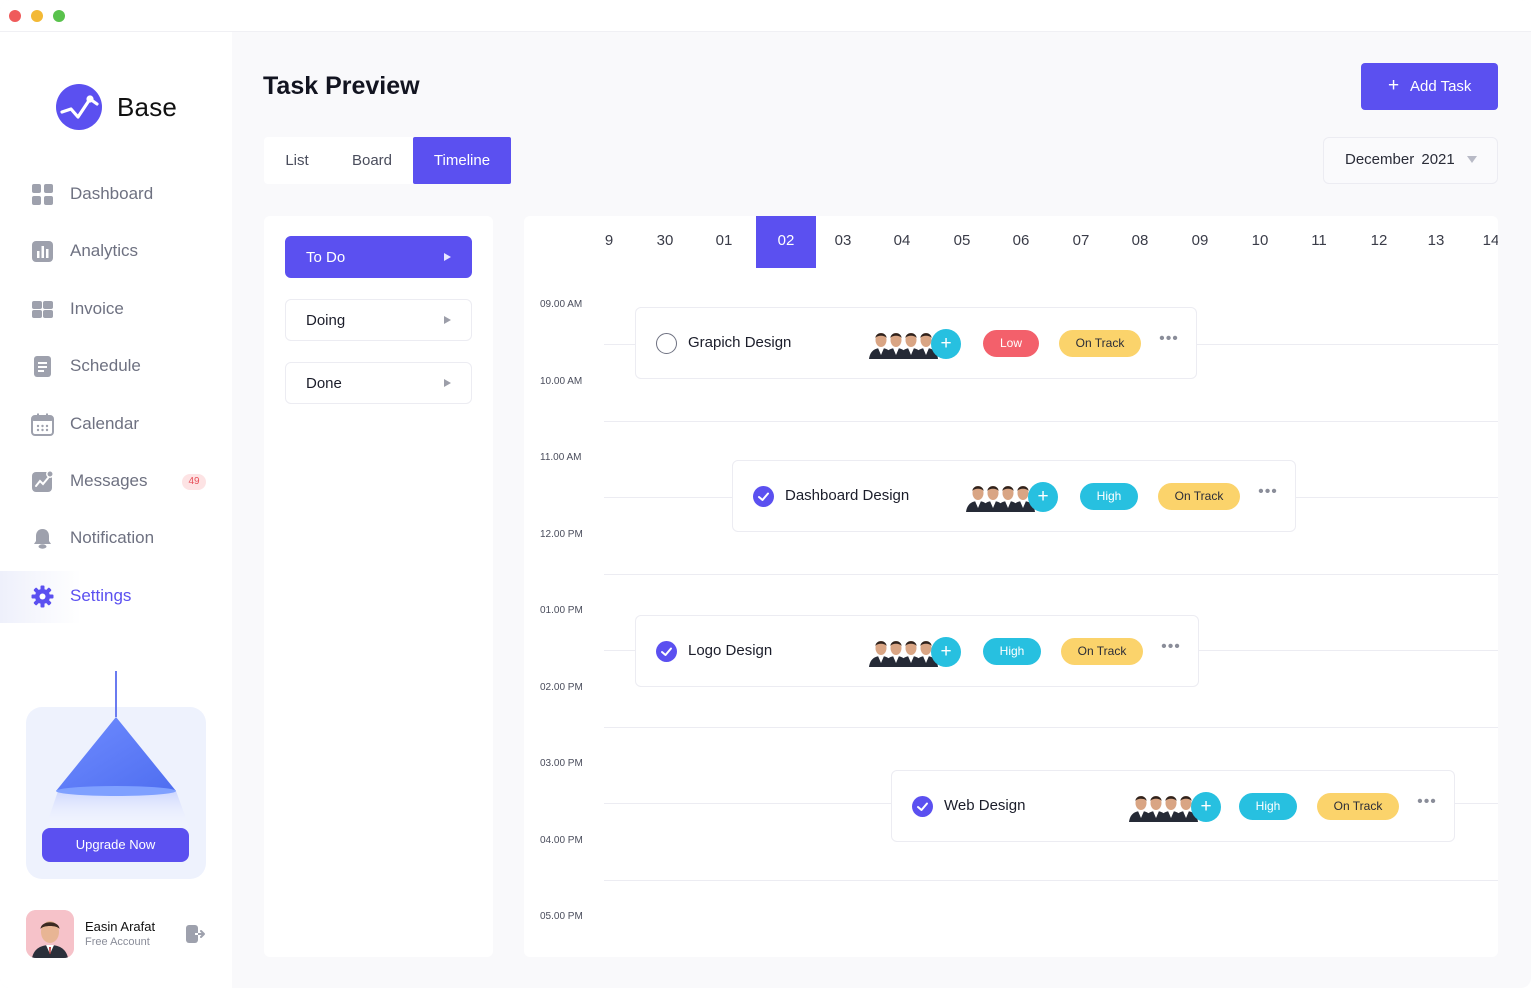 Image resolution: width=1531 pixels, height=988 pixels. What do you see at coordinates (561, 304) in the screenshot?
I see `hour-label: 09.00 AM` at bounding box center [561, 304].